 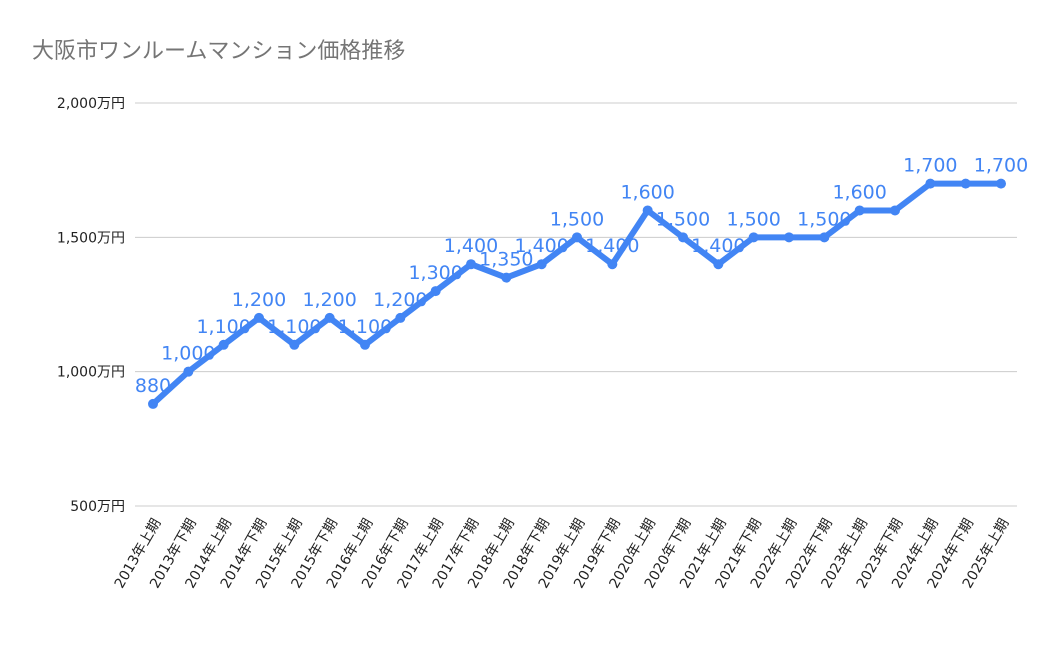 What do you see at coordinates (435, 273) in the screenshot?
I see `data-label: 1,300` at bounding box center [435, 273].